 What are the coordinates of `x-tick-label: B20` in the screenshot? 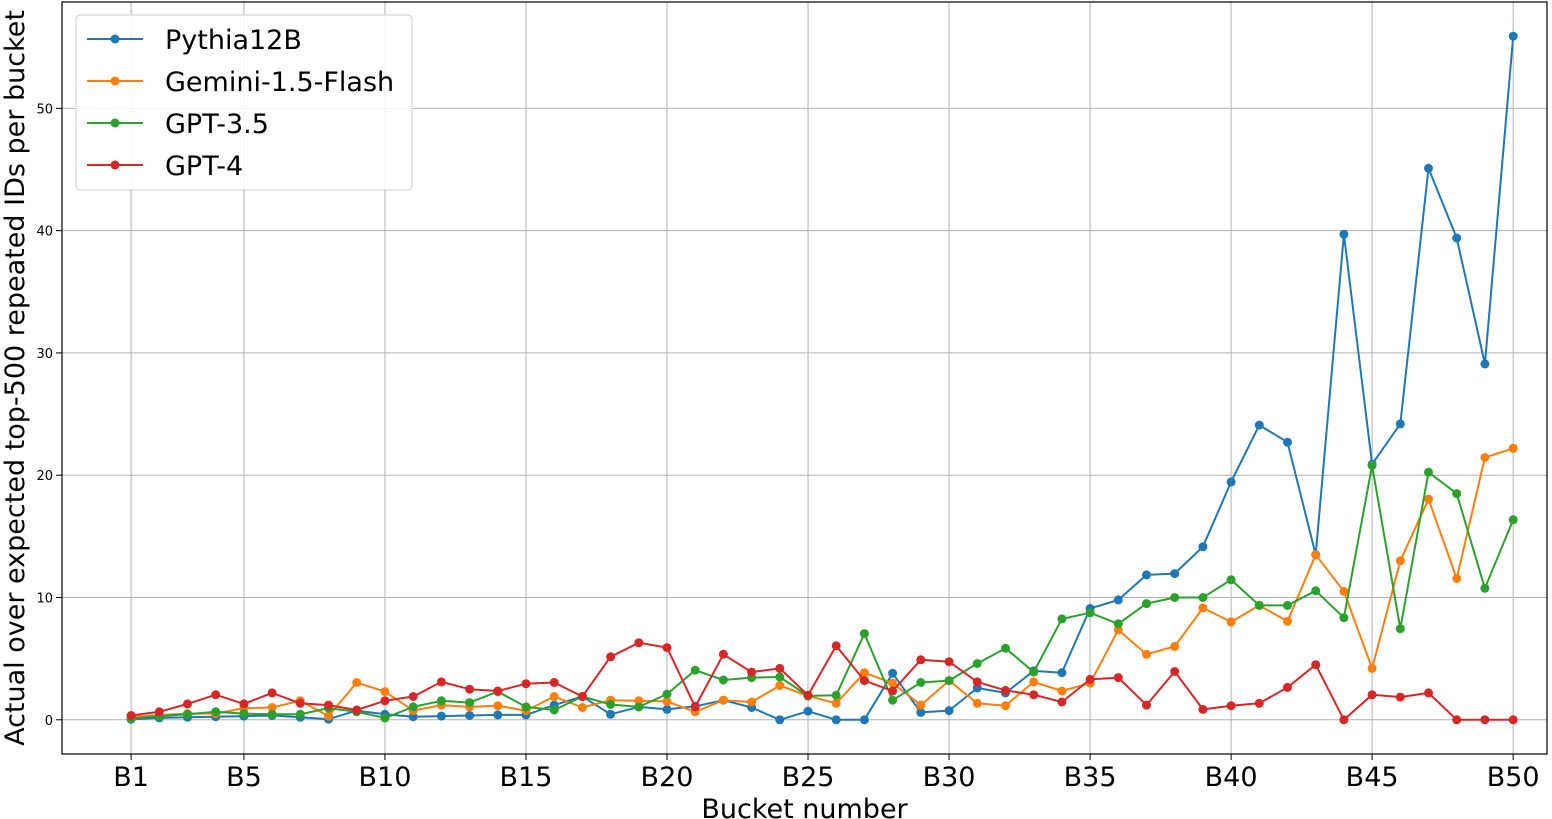 It's located at (667, 777).